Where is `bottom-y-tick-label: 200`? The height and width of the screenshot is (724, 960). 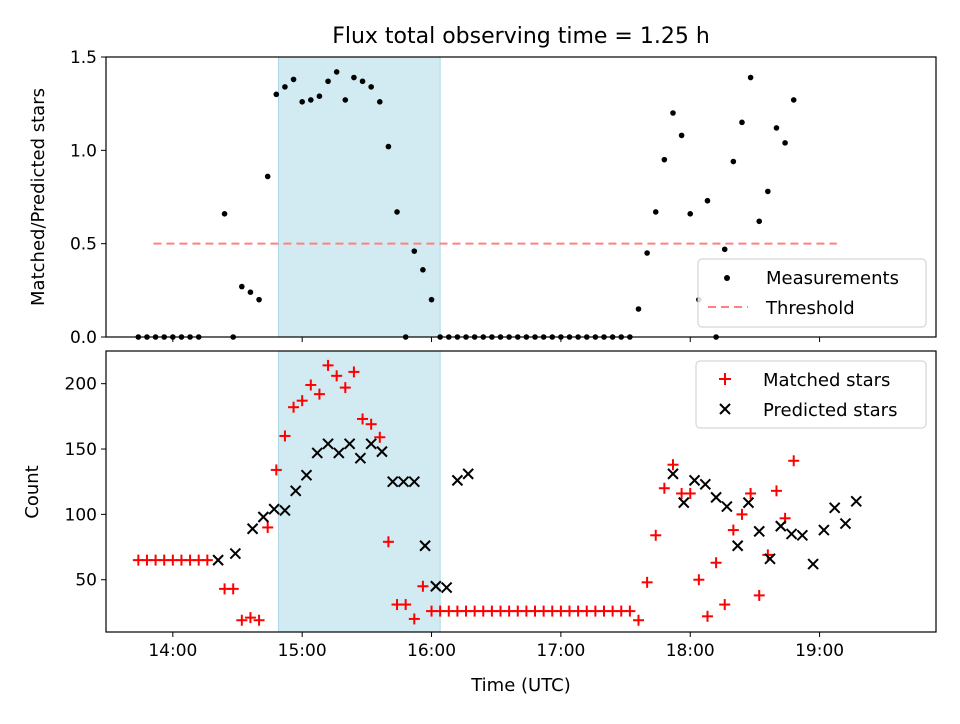
bottom-y-tick-label: 200 is located at coordinates (81, 385).